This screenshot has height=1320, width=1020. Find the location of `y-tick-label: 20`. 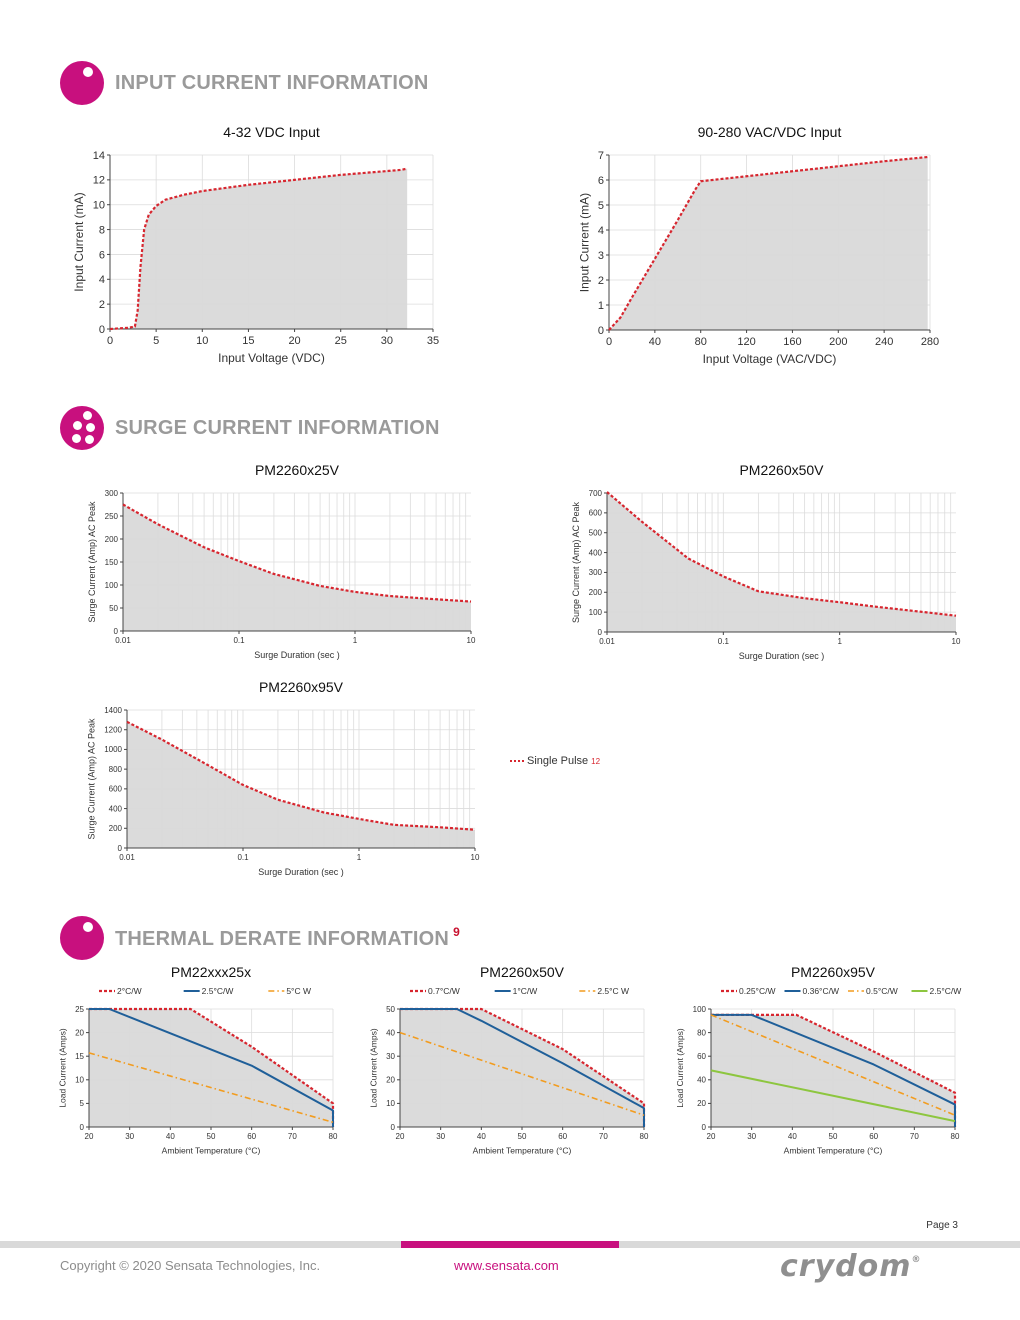

y-tick-label: 20 is located at coordinates (79, 1032).